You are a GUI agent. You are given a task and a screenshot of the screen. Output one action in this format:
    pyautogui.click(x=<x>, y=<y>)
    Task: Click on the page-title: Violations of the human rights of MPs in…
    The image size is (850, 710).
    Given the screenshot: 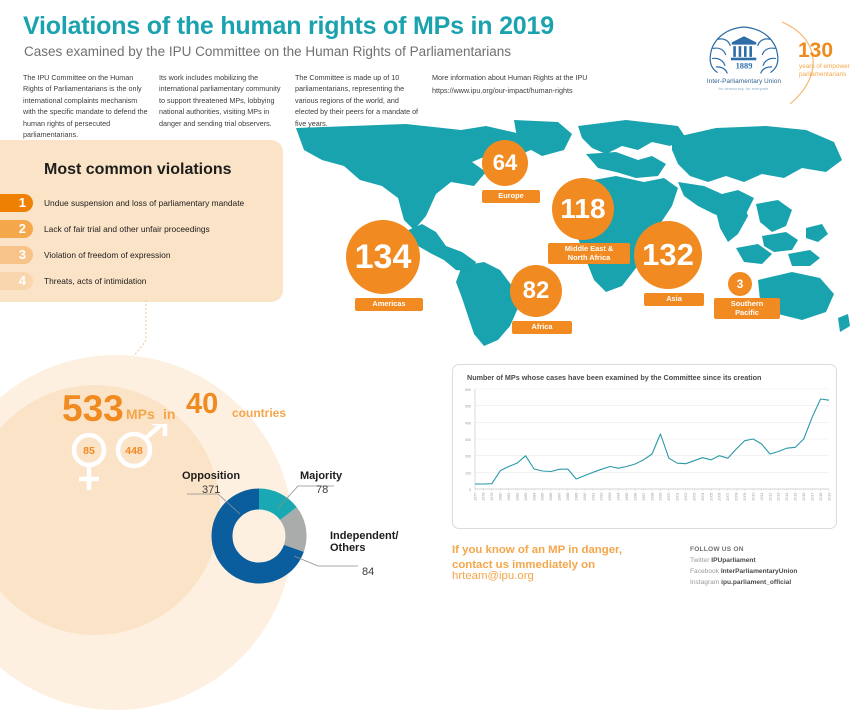 What is the action you would take?
    pyautogui.click(x=288, y=26)
    